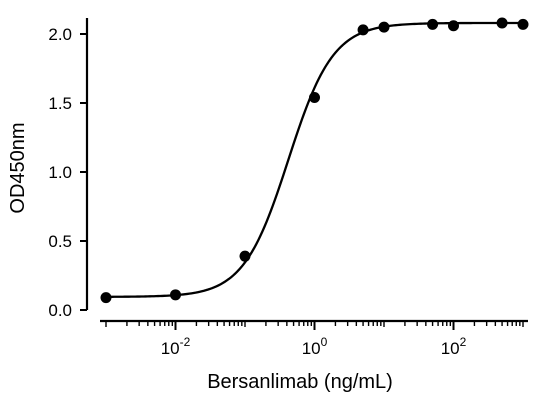 The image size is (549, 404). Describe the element at coordinates (300, 382) in the screenshot. I see `x-axis-title: Bersanlimab (ng/mL)` at that location.